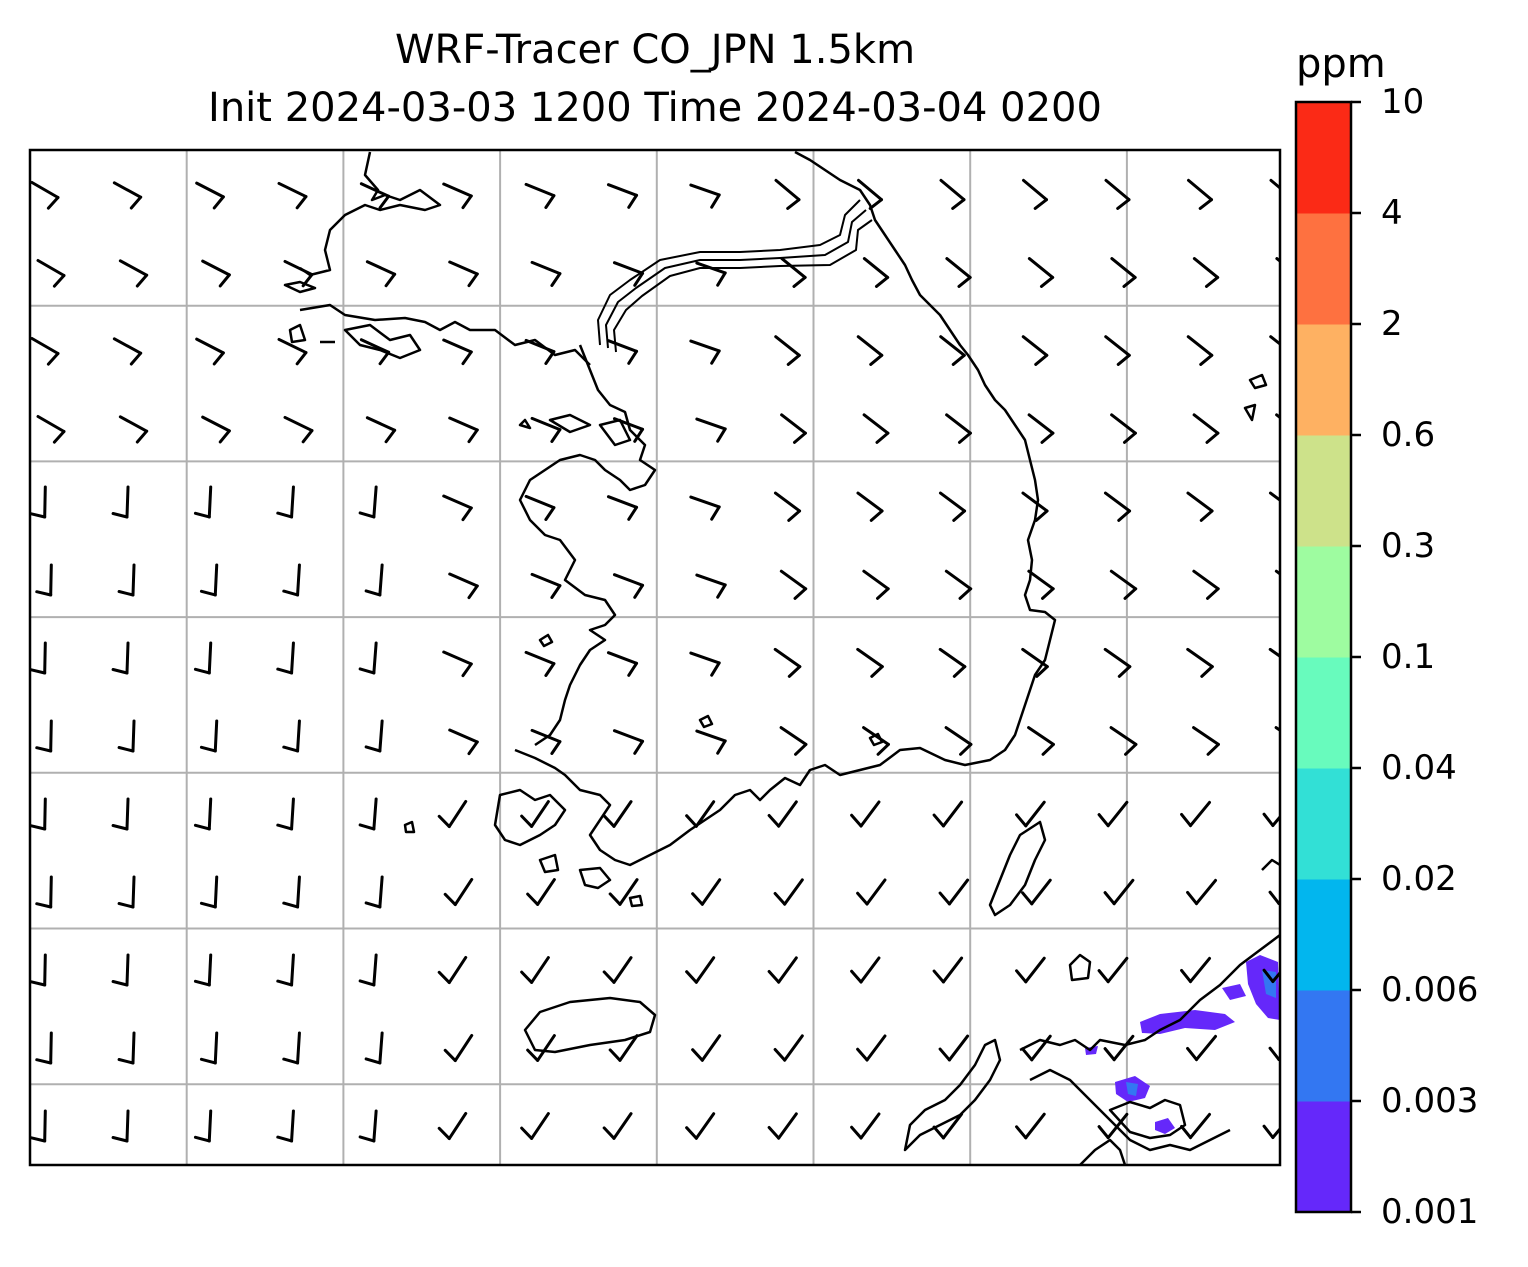 The image size is (1528, 1267). What do you see at coordinates (1430, 1212) in the screenshot?
I see `colorbar-tick-label: 0.001` at bounding box center [1430, 1212].